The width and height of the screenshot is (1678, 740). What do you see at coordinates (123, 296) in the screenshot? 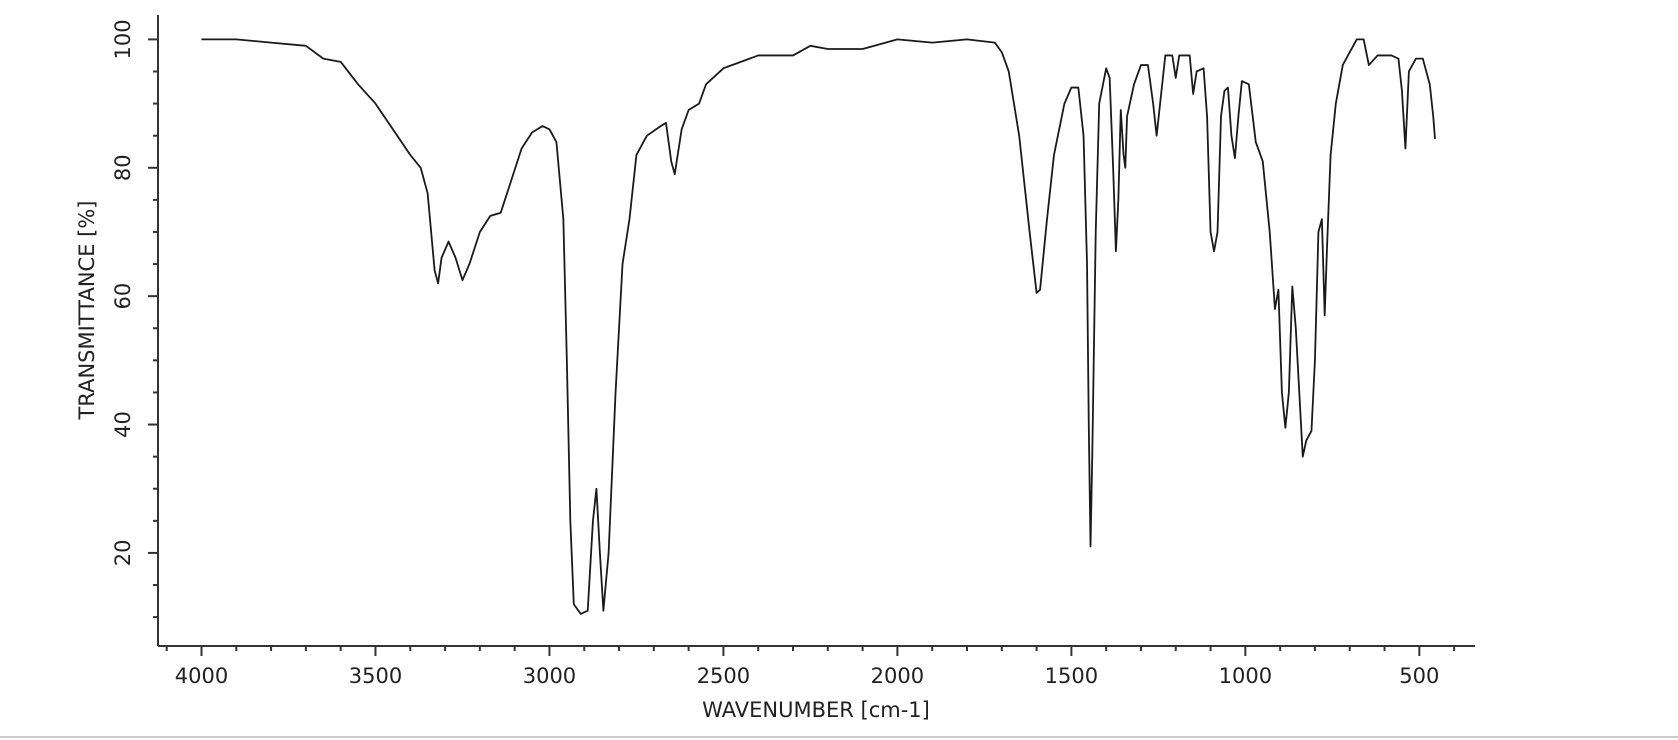
I see `y-tick-label: 60` at bounding box center [123, 296].